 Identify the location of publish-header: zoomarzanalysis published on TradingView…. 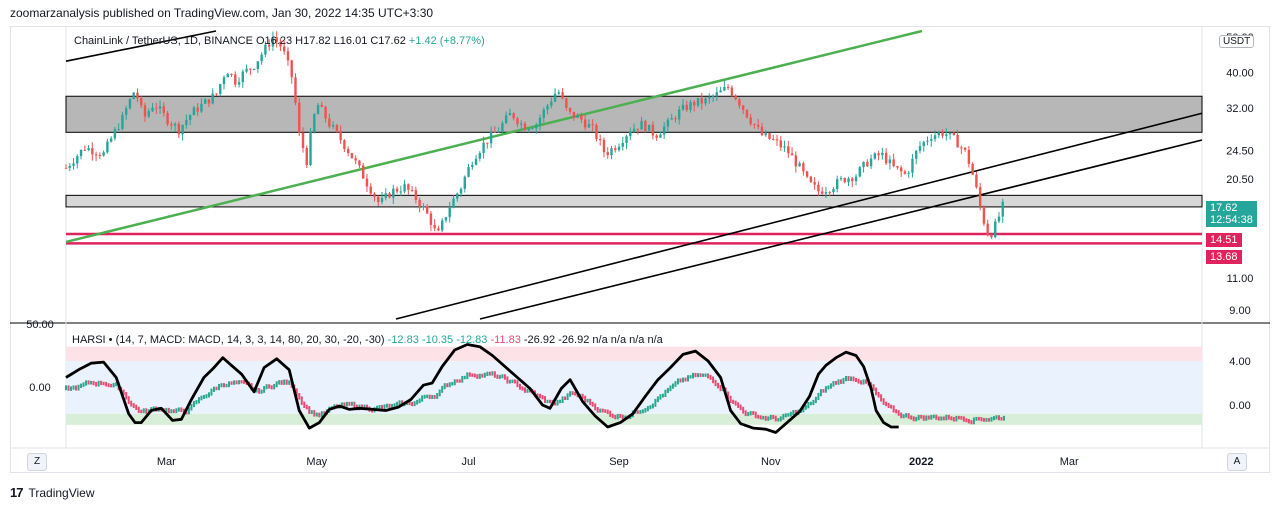
(222, 13).